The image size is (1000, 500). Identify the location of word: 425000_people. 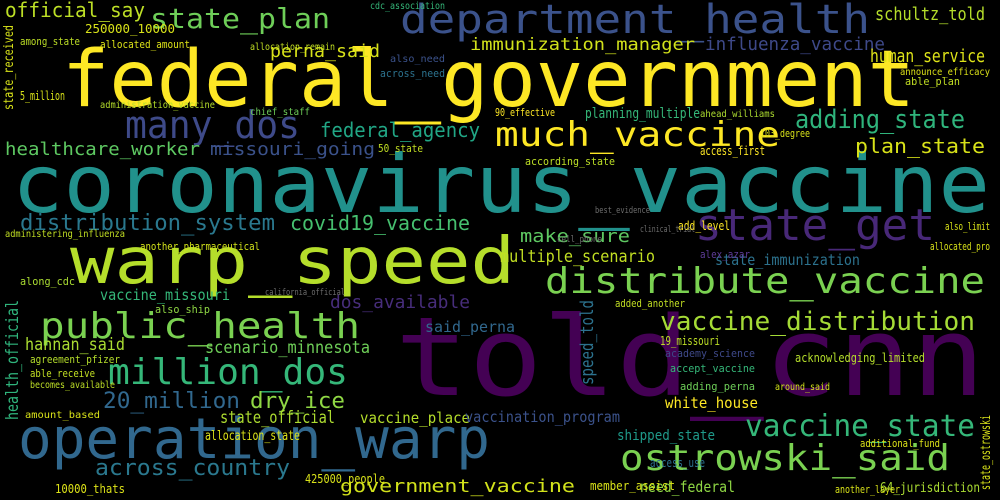
(345, 479).